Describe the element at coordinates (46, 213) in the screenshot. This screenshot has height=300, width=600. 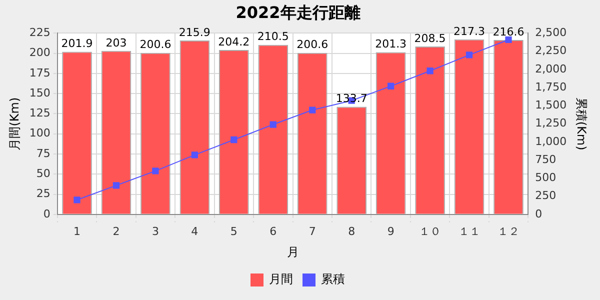
I see `y-tick-label: 0` at that location.